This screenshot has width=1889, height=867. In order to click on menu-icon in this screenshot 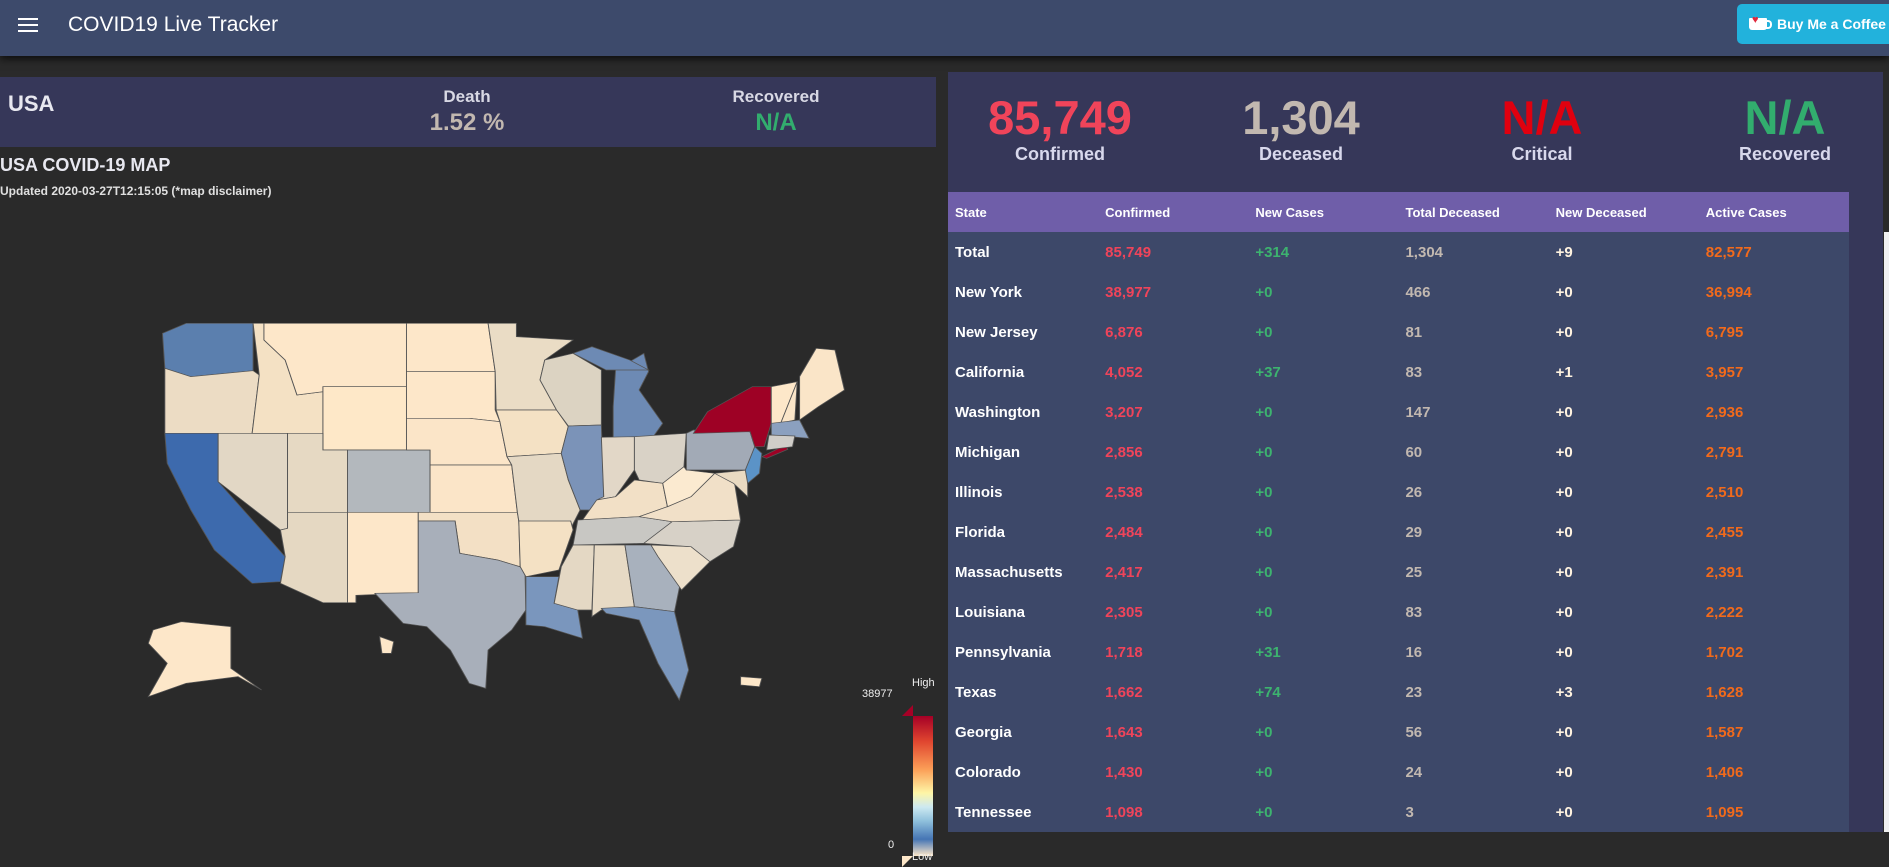, I will do `click(28, 26)`.